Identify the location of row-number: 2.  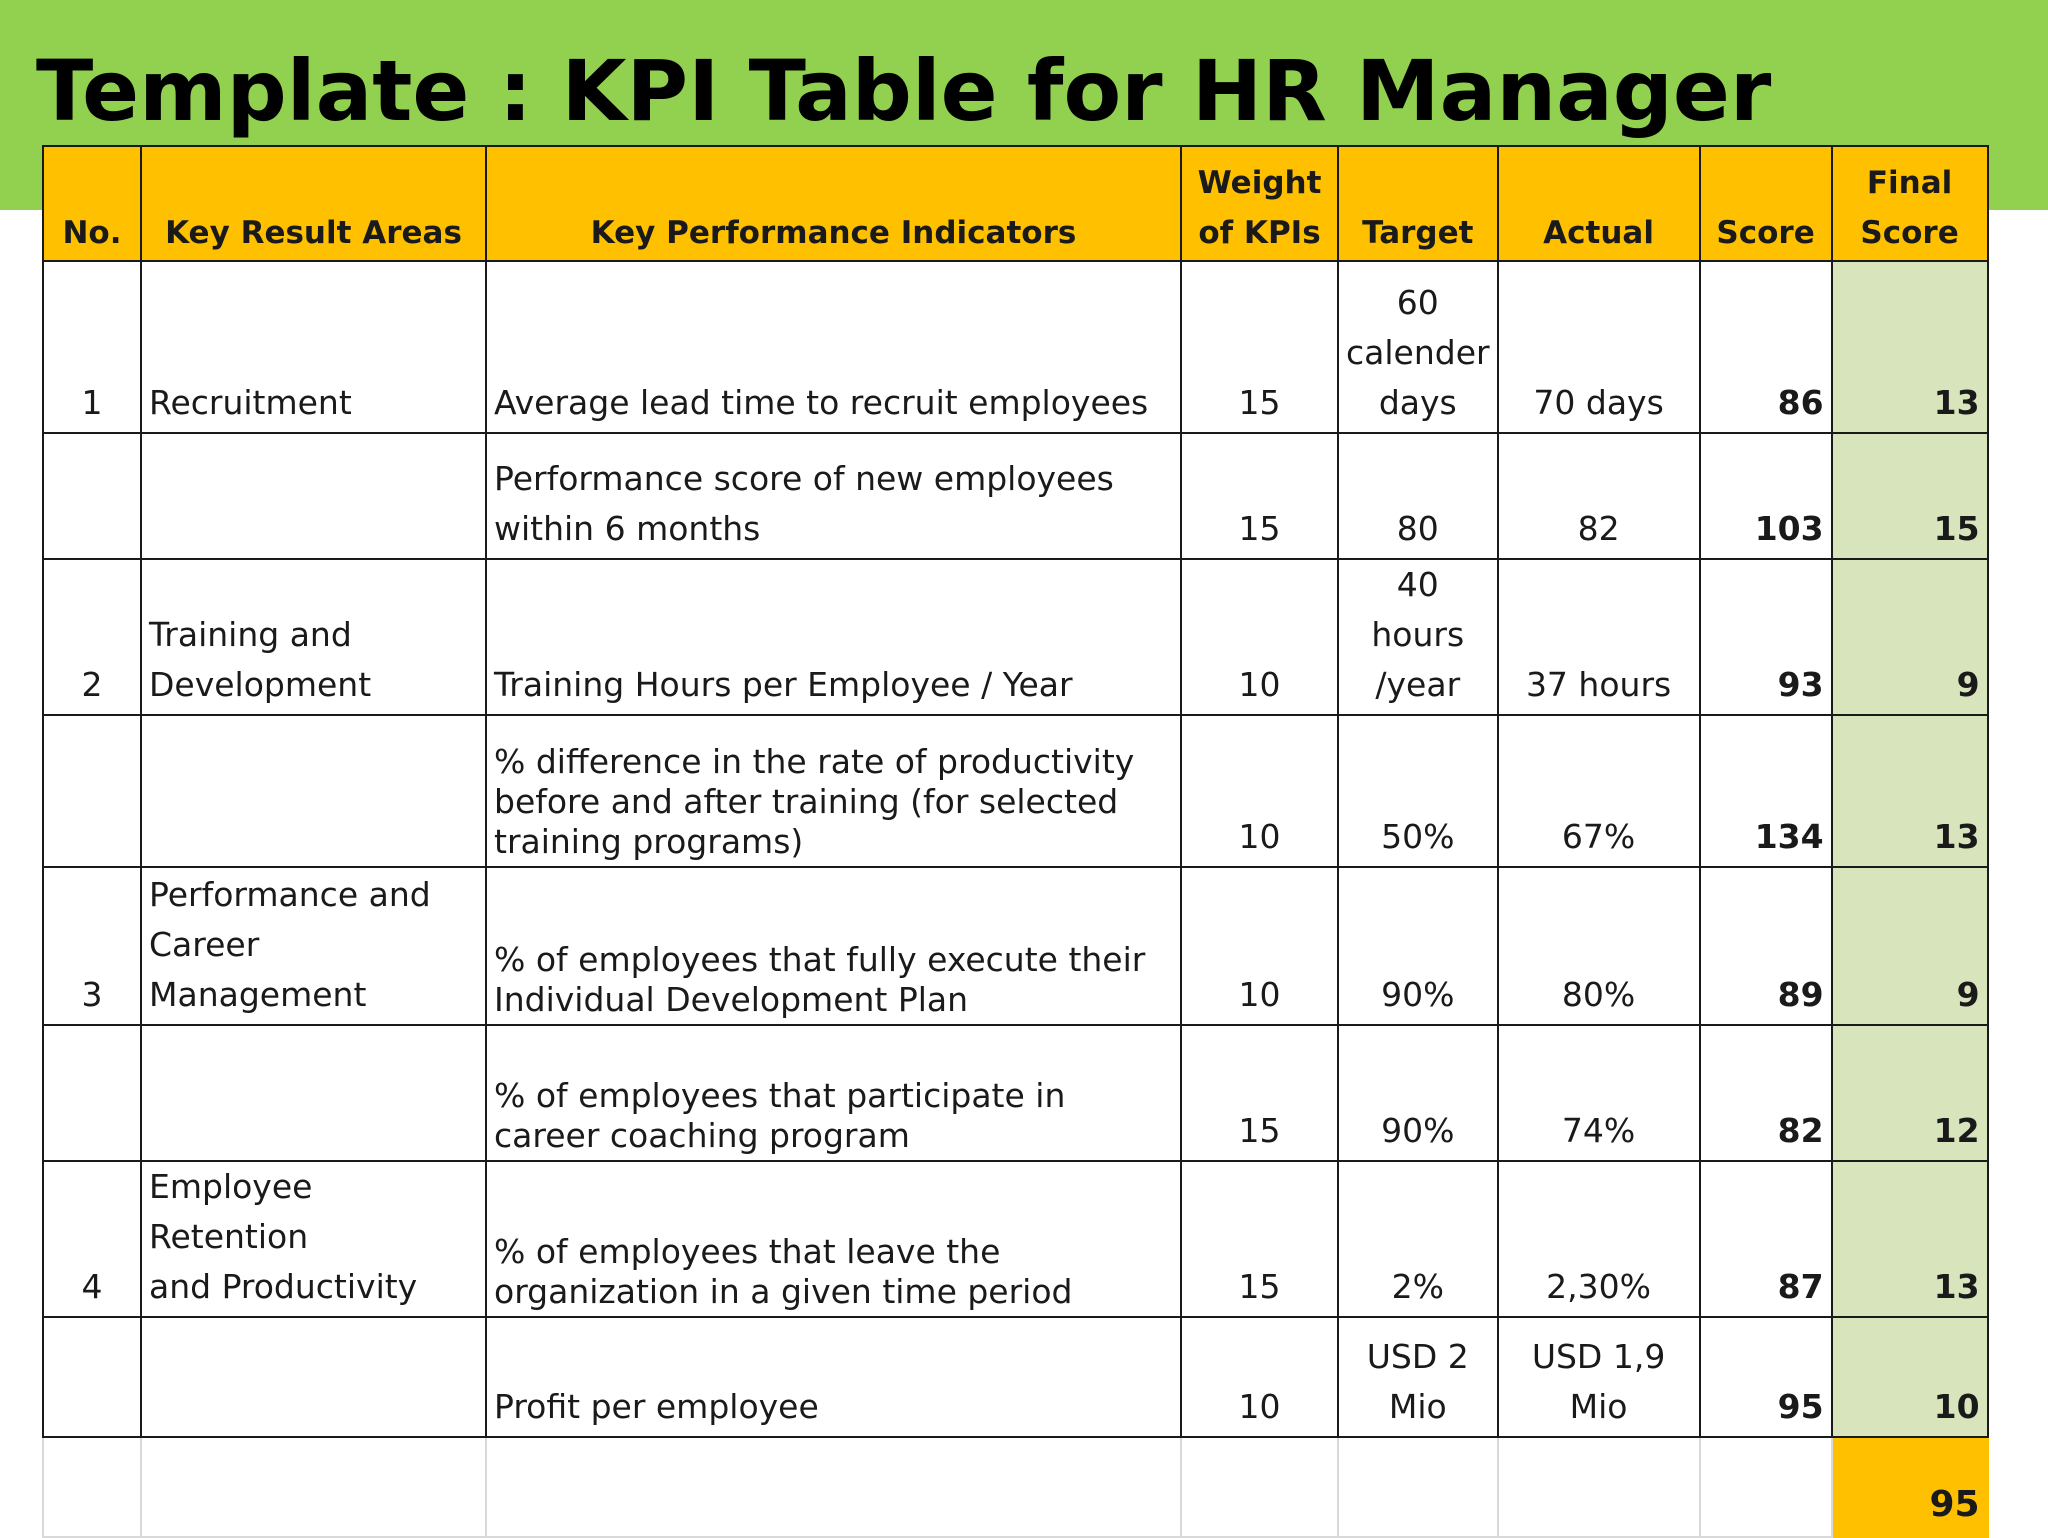
(92, 637).